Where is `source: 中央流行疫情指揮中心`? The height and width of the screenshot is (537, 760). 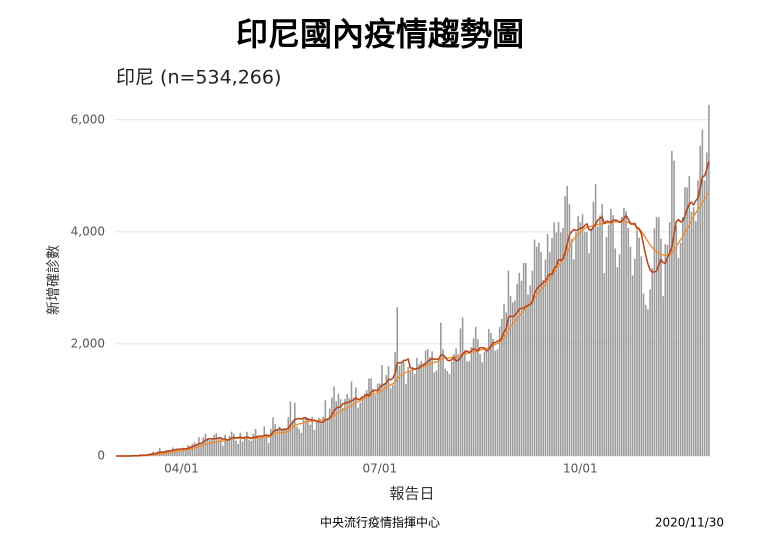
source: 中央流行疫情指揮中心 is located at coordinates (380, 522).